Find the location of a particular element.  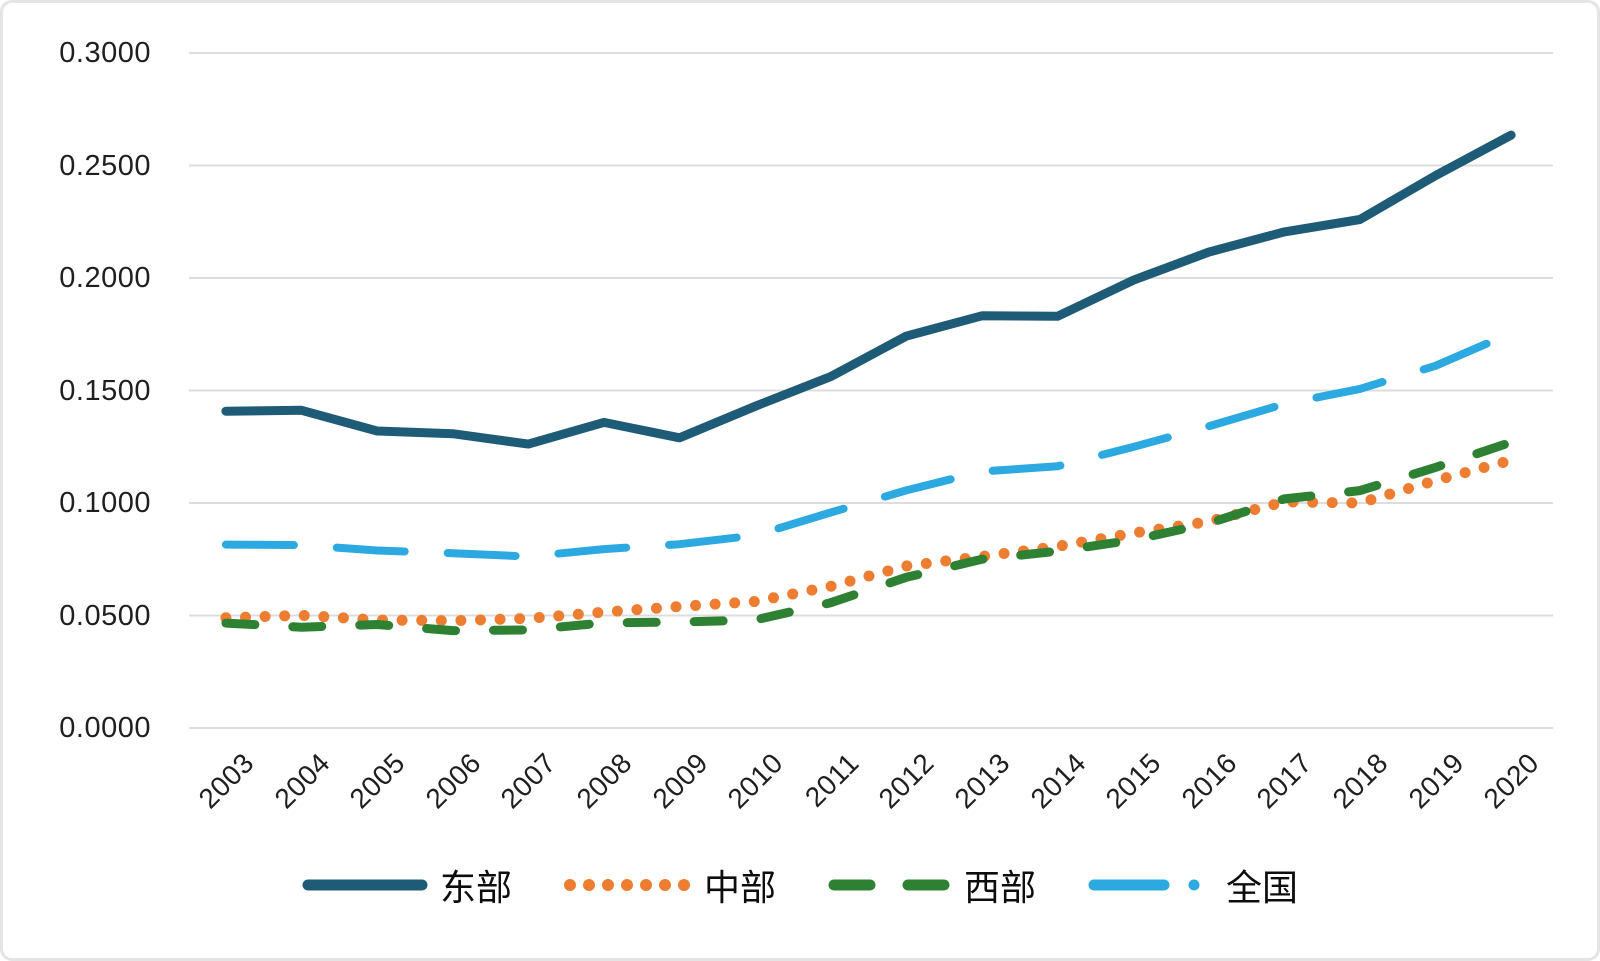

y-tick-label: 0.2500 is located at coordinates (105, 165).